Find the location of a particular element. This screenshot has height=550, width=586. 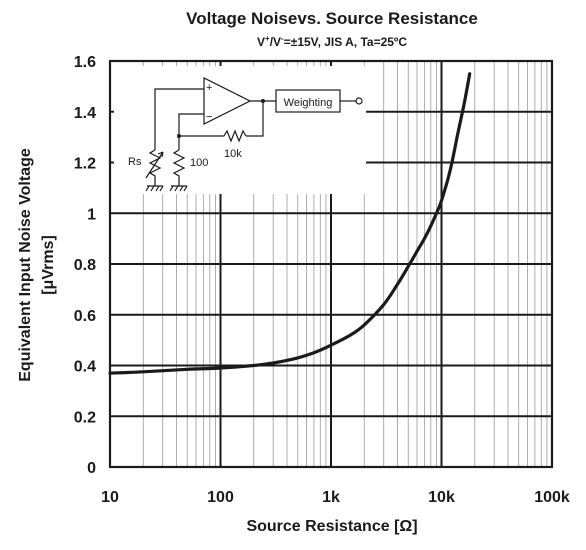

y-axis-label-line1: Equivalent Input Noise Voltage is located at coordinates (25, 265).